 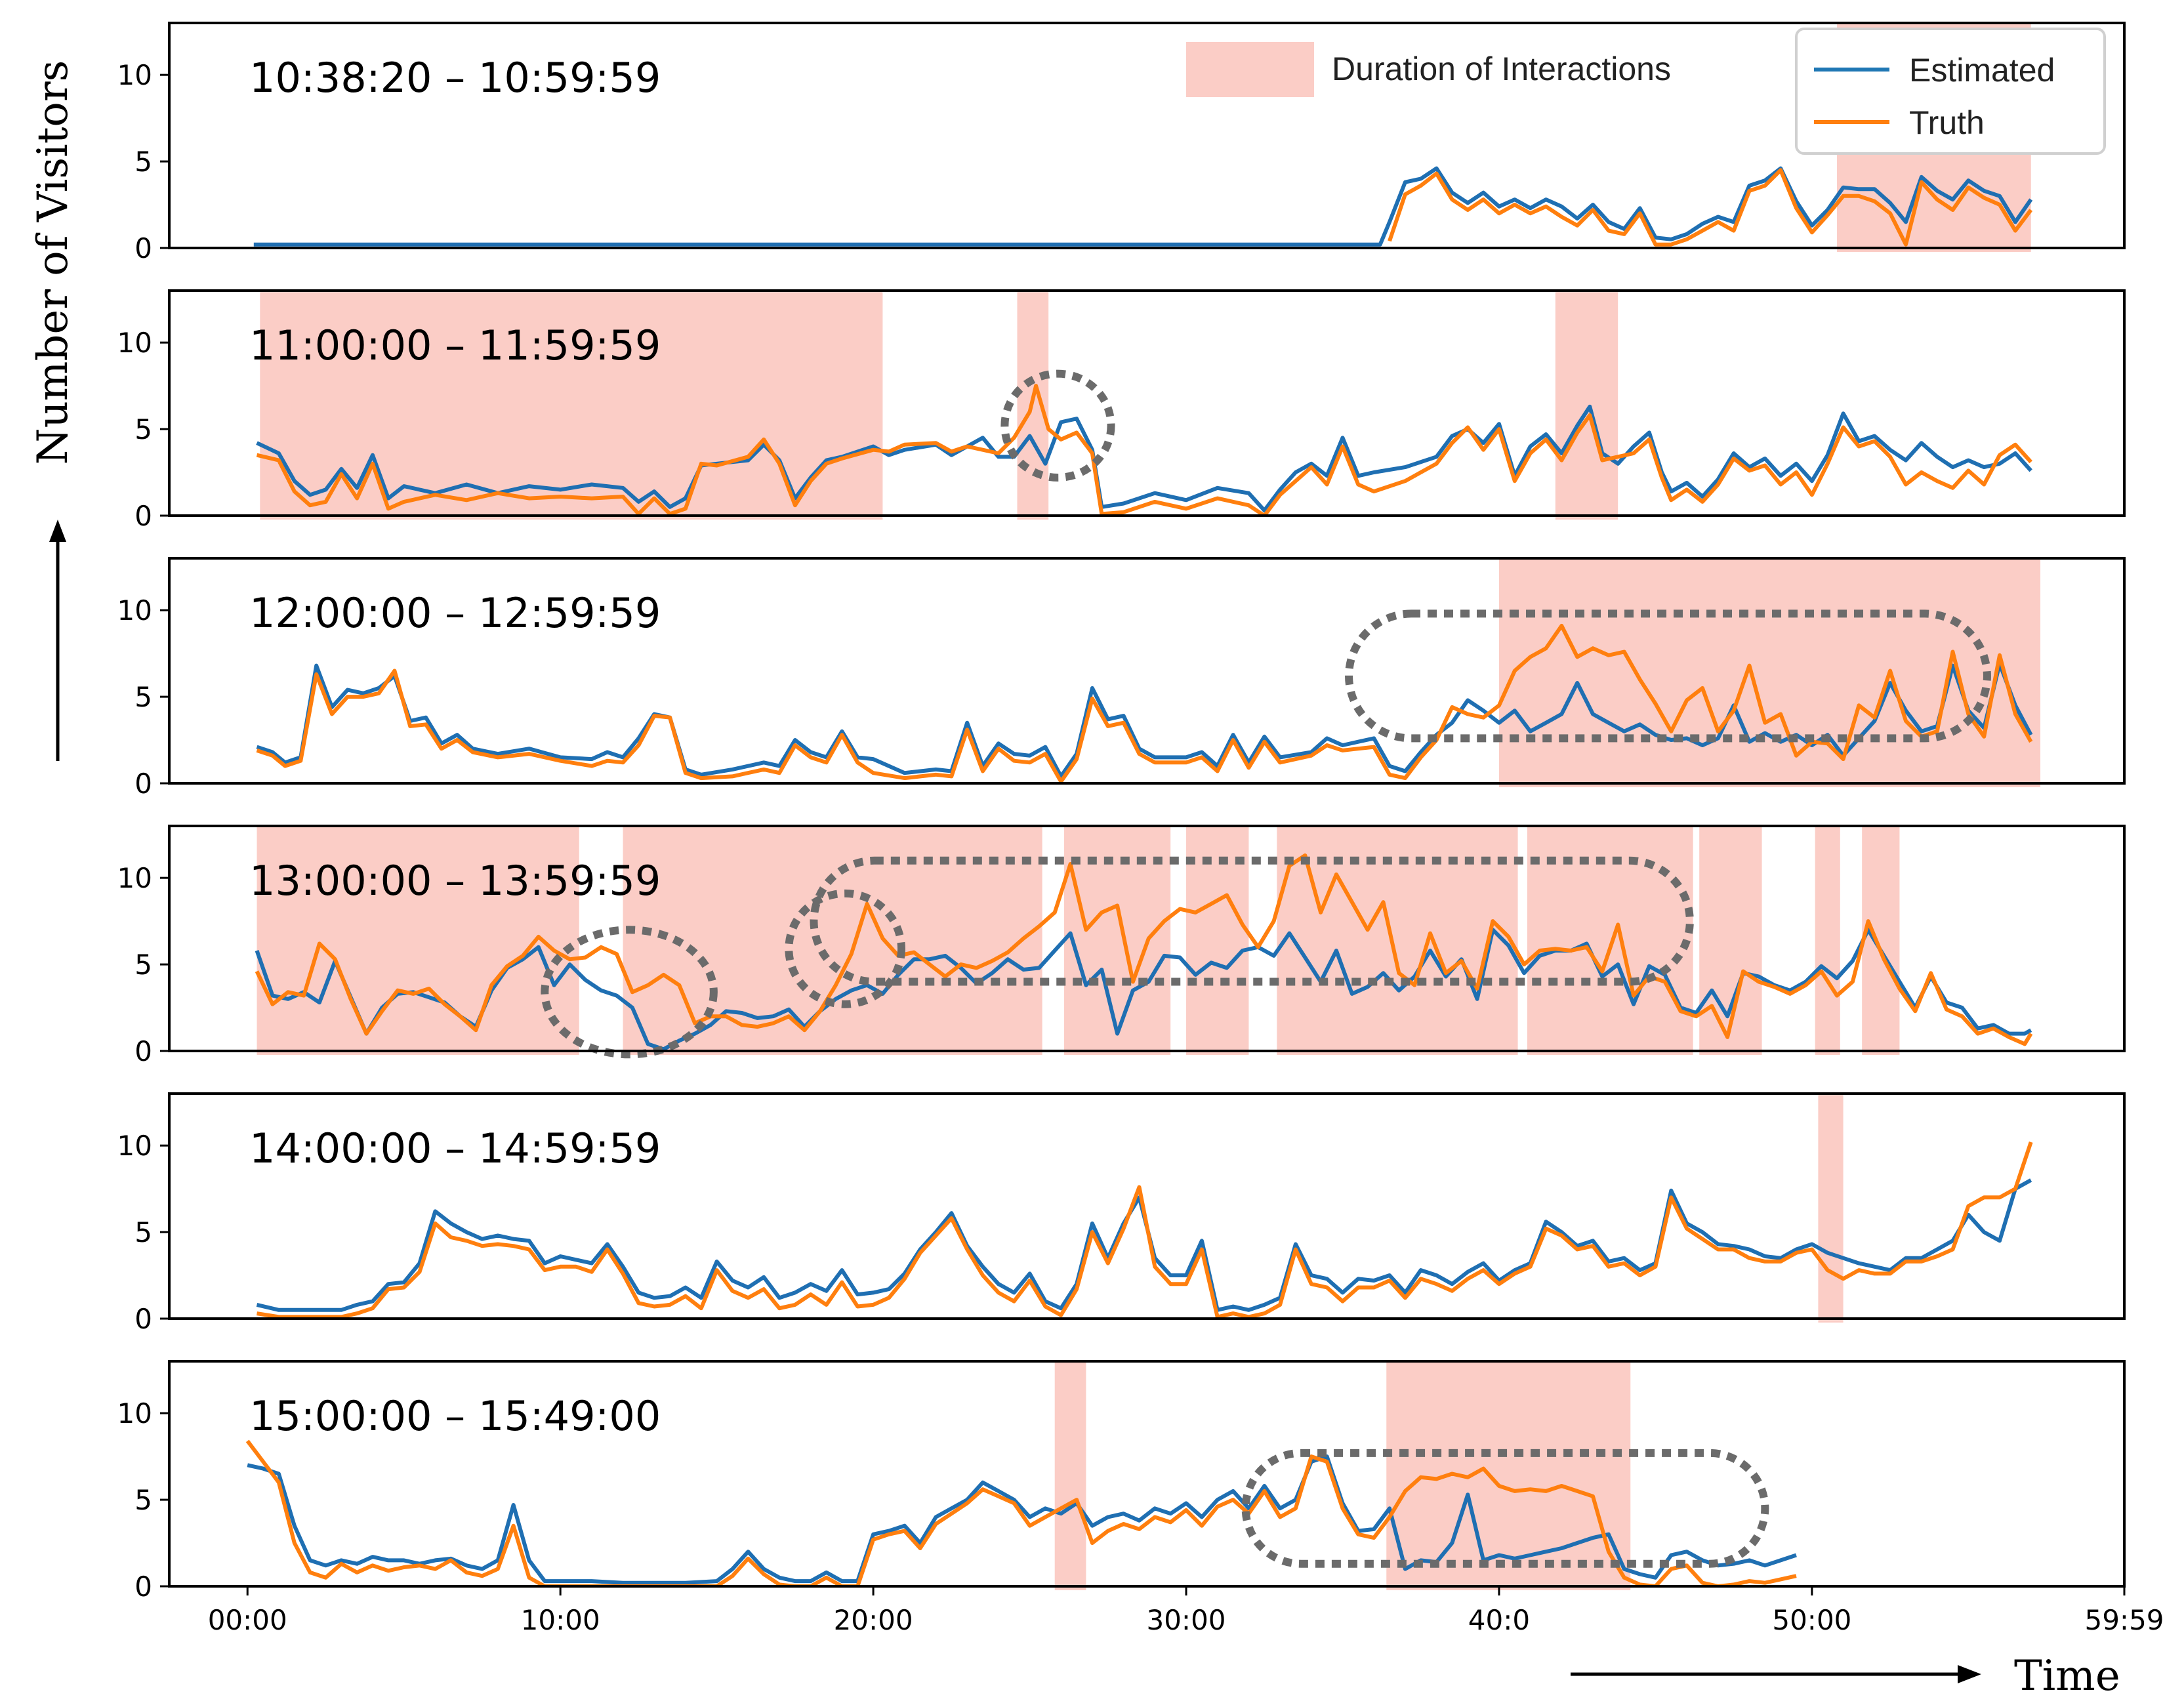 What do you see at coordinates (455, 613) in the screenshot?
I see `panel-title: 12:00:00 – 12:59:59` at bounding box center [455, 613].